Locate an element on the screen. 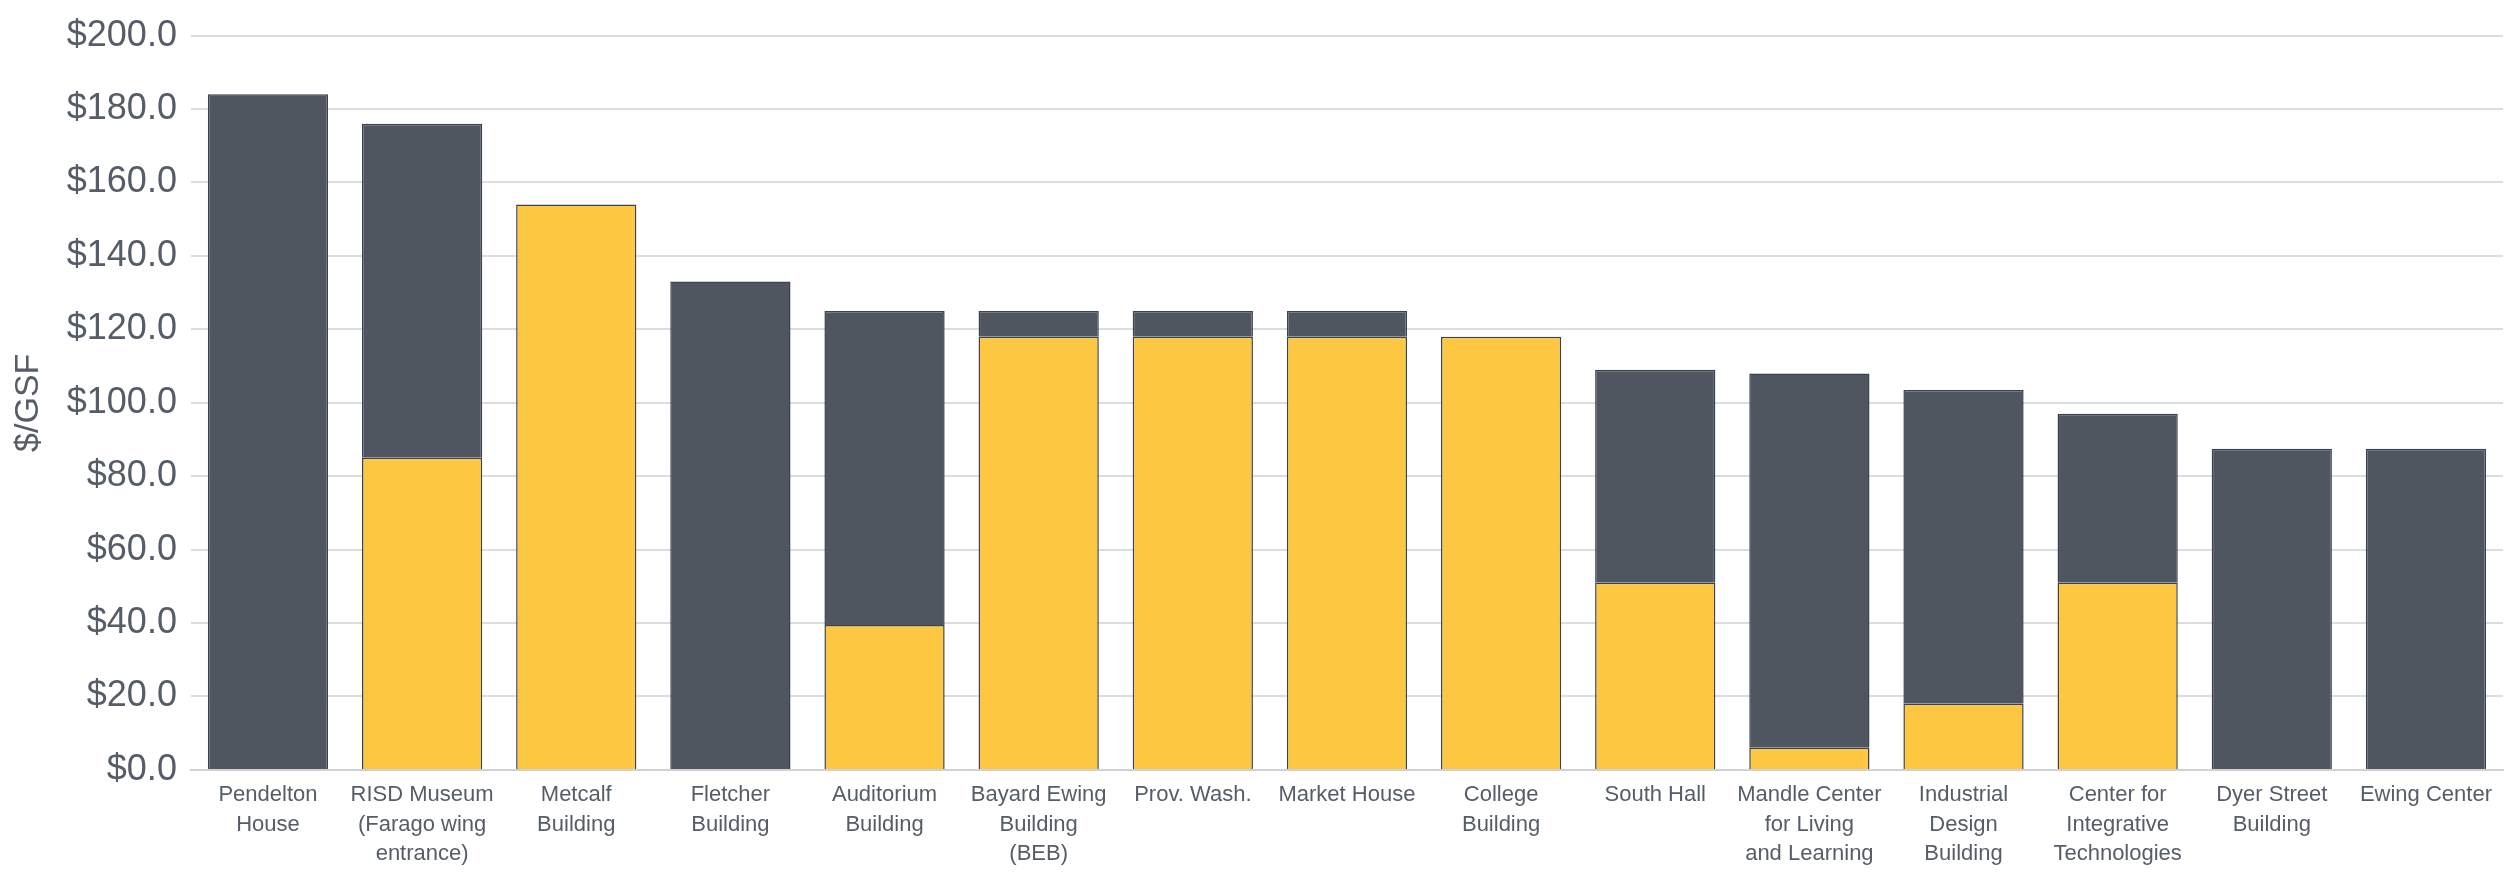  x-tick-label: Metcalf Building is located at coordinates (576, 808).